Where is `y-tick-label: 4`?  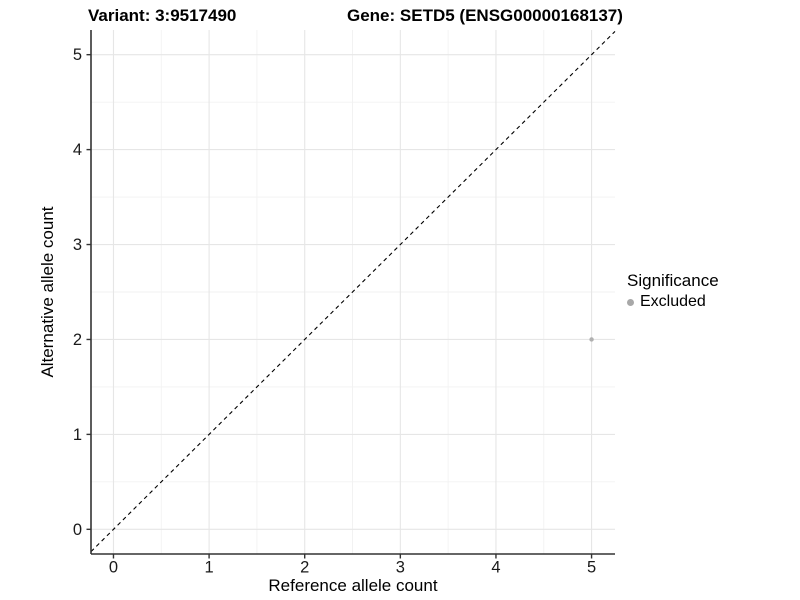
y-tick-label: 4 is located at coordinates (77, 150).